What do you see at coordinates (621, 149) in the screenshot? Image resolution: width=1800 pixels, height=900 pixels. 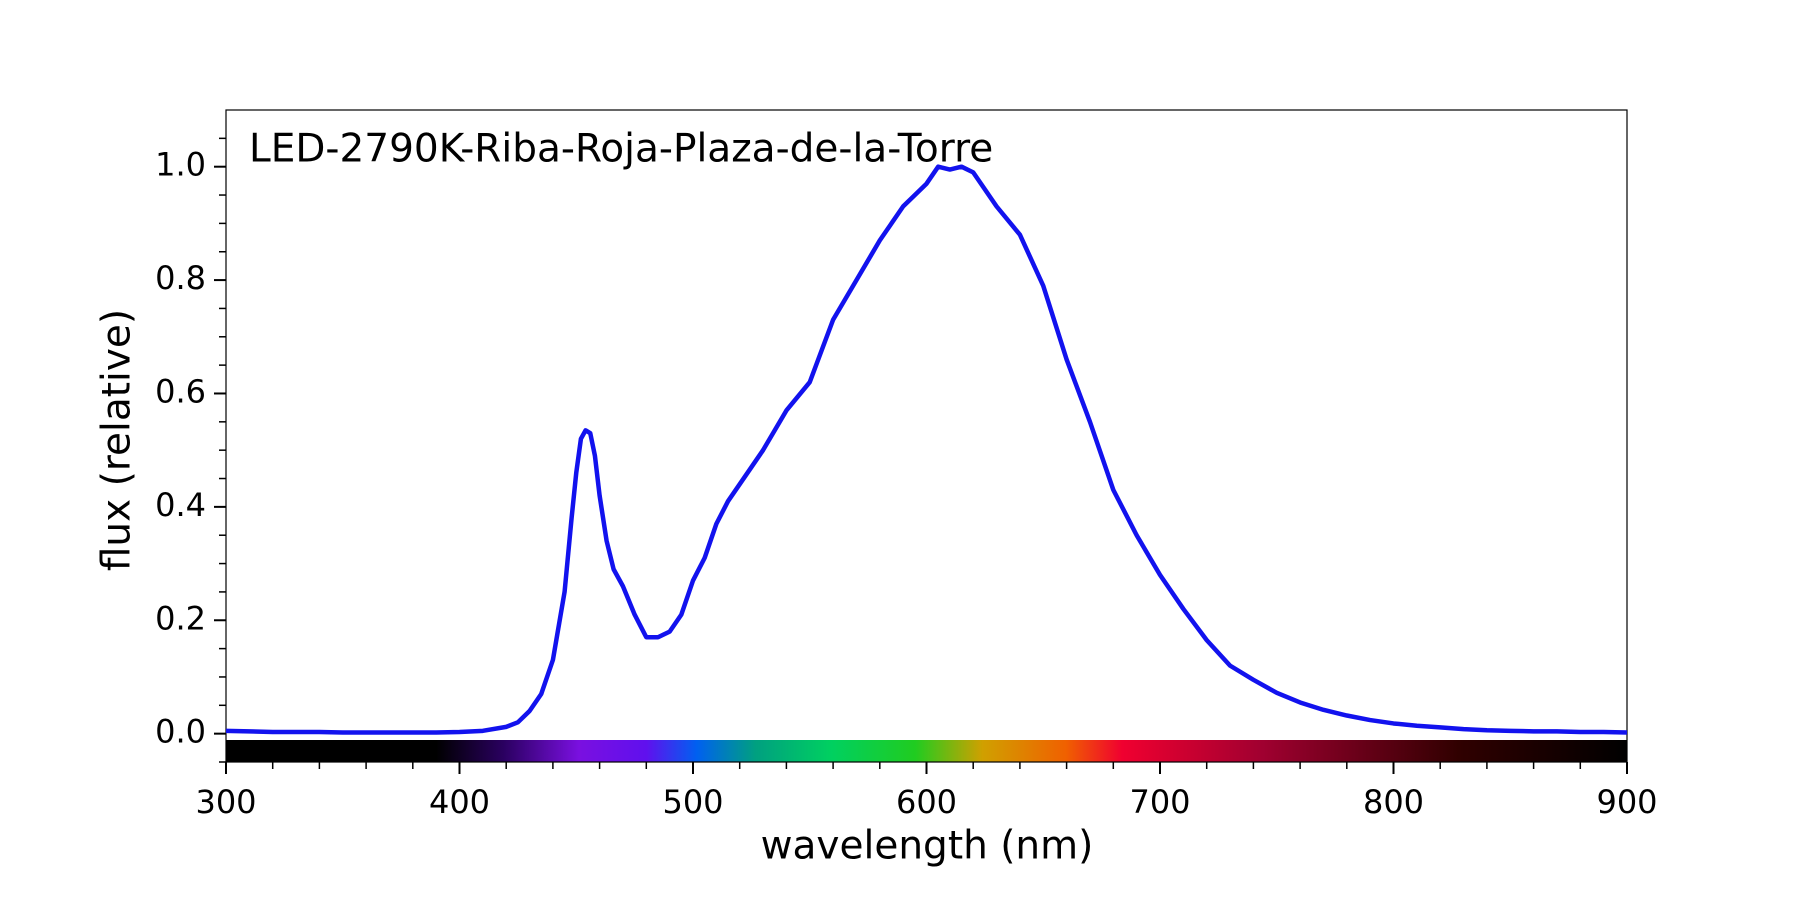 I see `chart-title: LED-2790K-Riba-Roja-Plaza-de-la-Torre` at bounding box center [621, 149].